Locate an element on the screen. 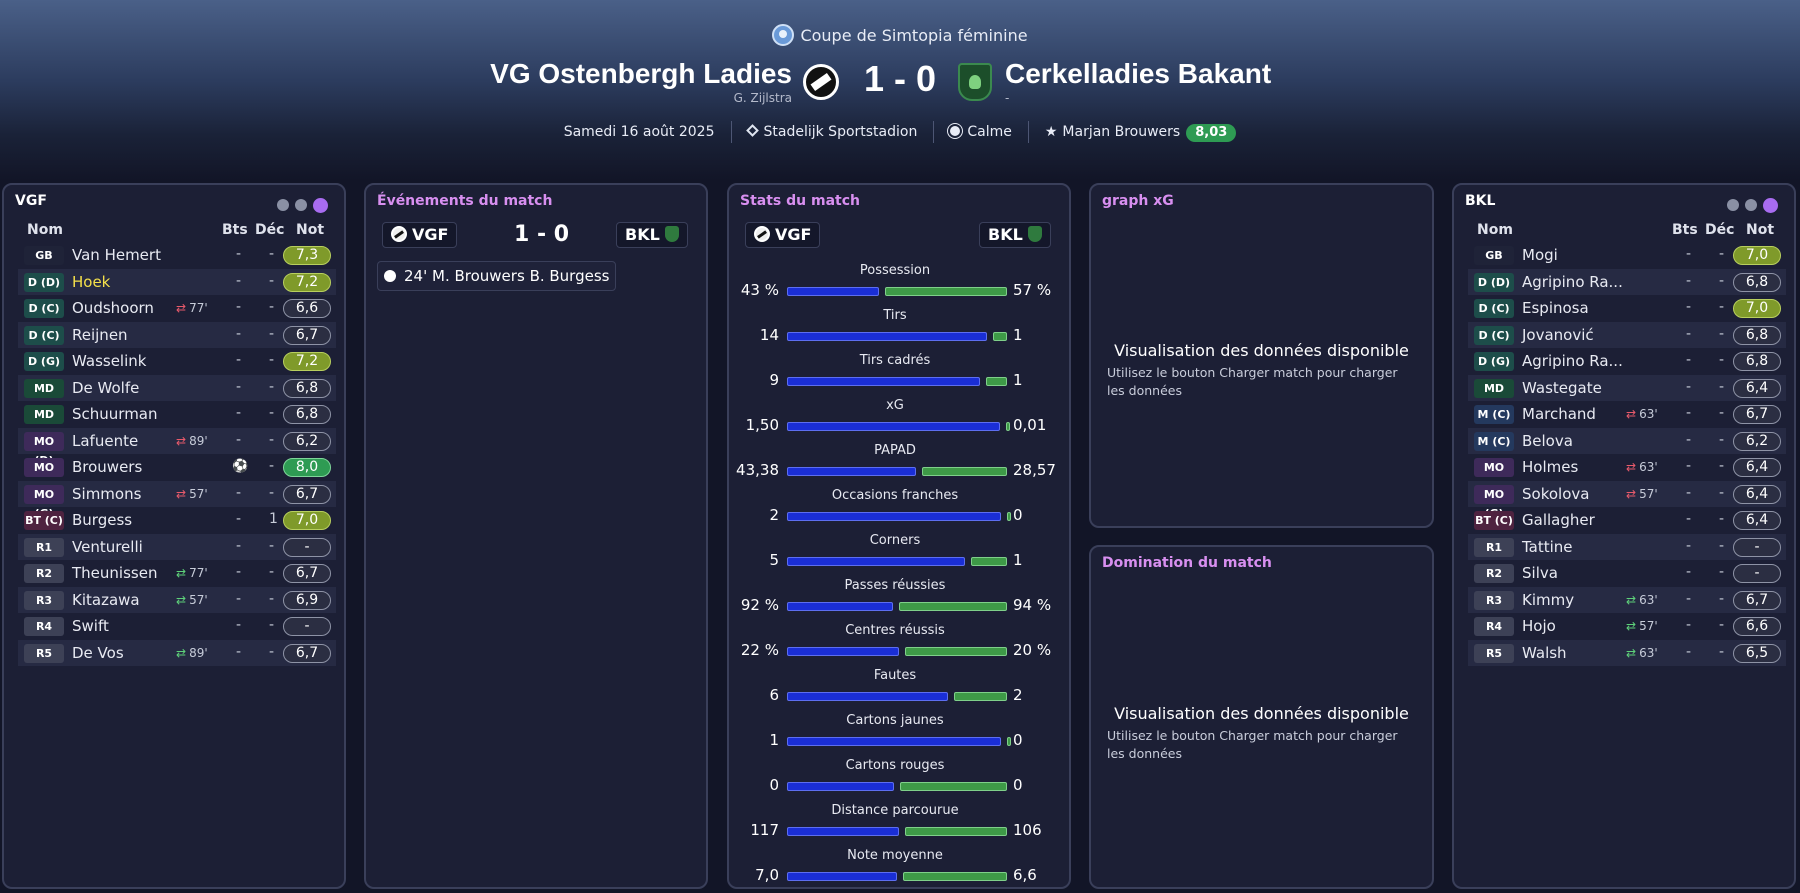  events-away-team: BKL is located at coordinates (652, 235).